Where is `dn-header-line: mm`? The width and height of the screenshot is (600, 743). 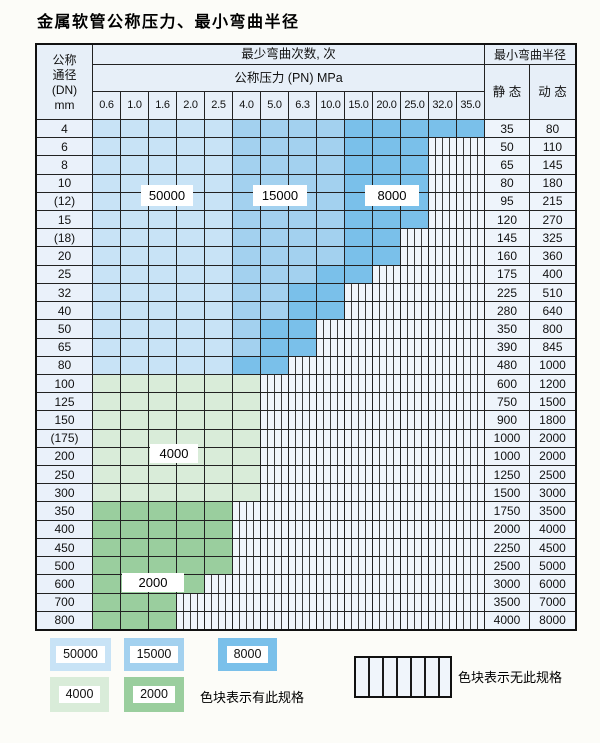 dn-header-line: mm is located at coordinates (64, 104).